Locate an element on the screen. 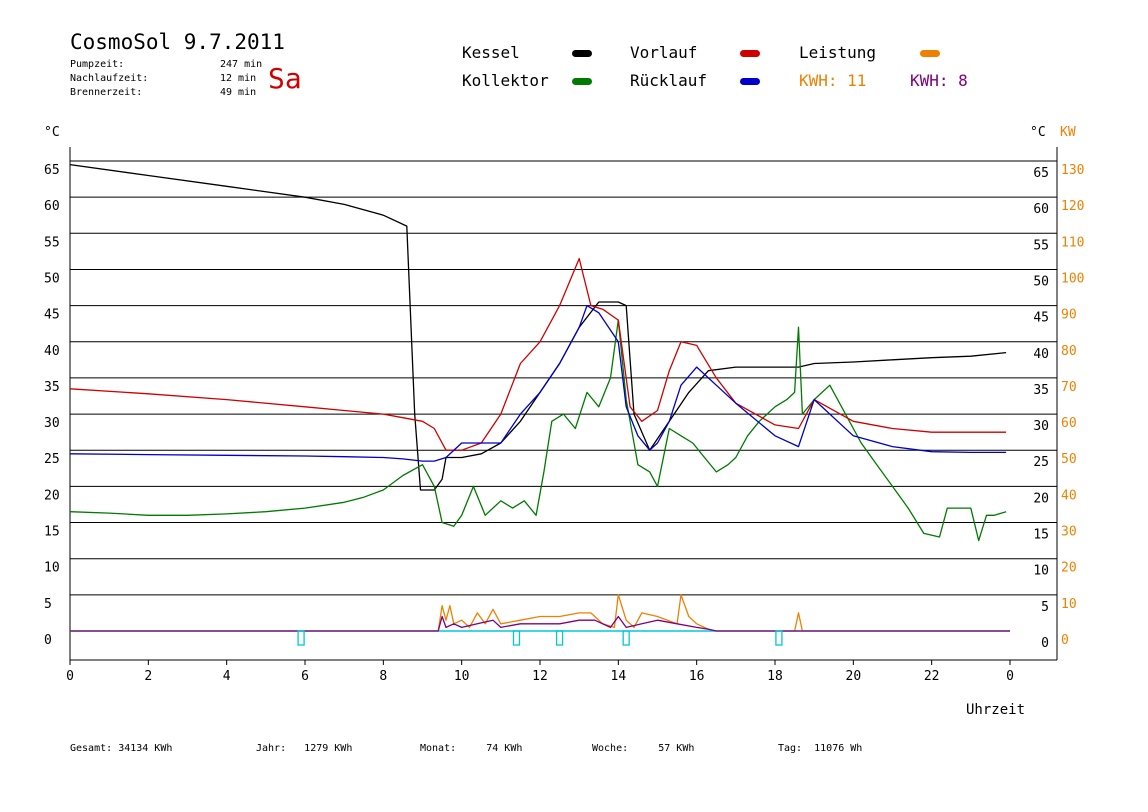 The image size is (1148, 812). footer-day: Tag: 11076 Wh is located at coordinates (820, 748).